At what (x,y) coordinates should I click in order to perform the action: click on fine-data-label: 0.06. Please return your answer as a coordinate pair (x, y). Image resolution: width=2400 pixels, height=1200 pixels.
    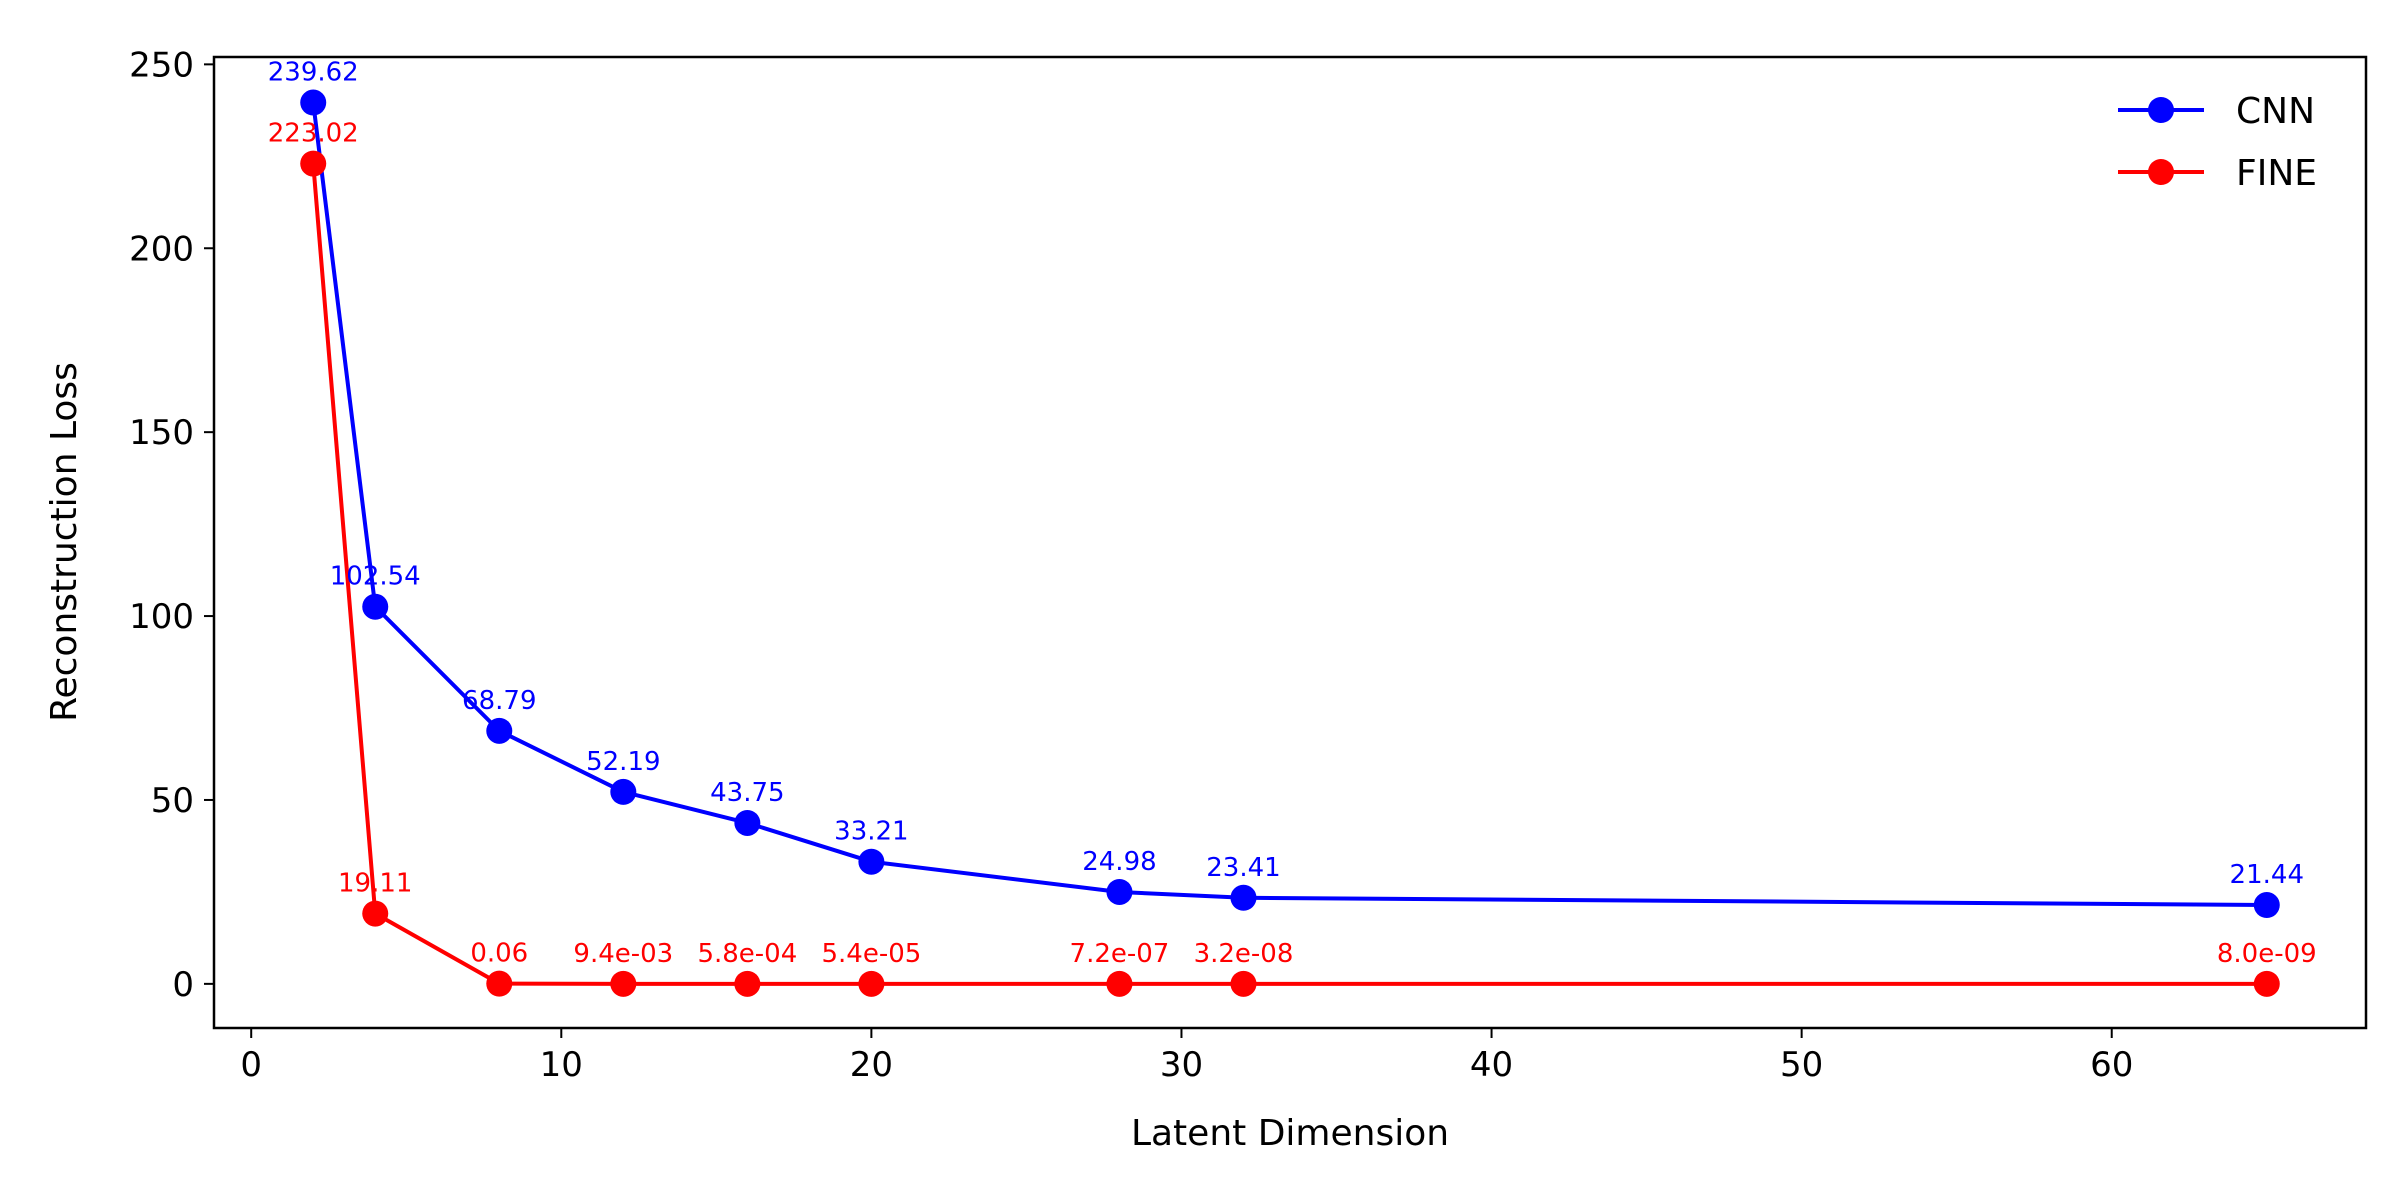
    Looking at the image, I should click on (499, 954).